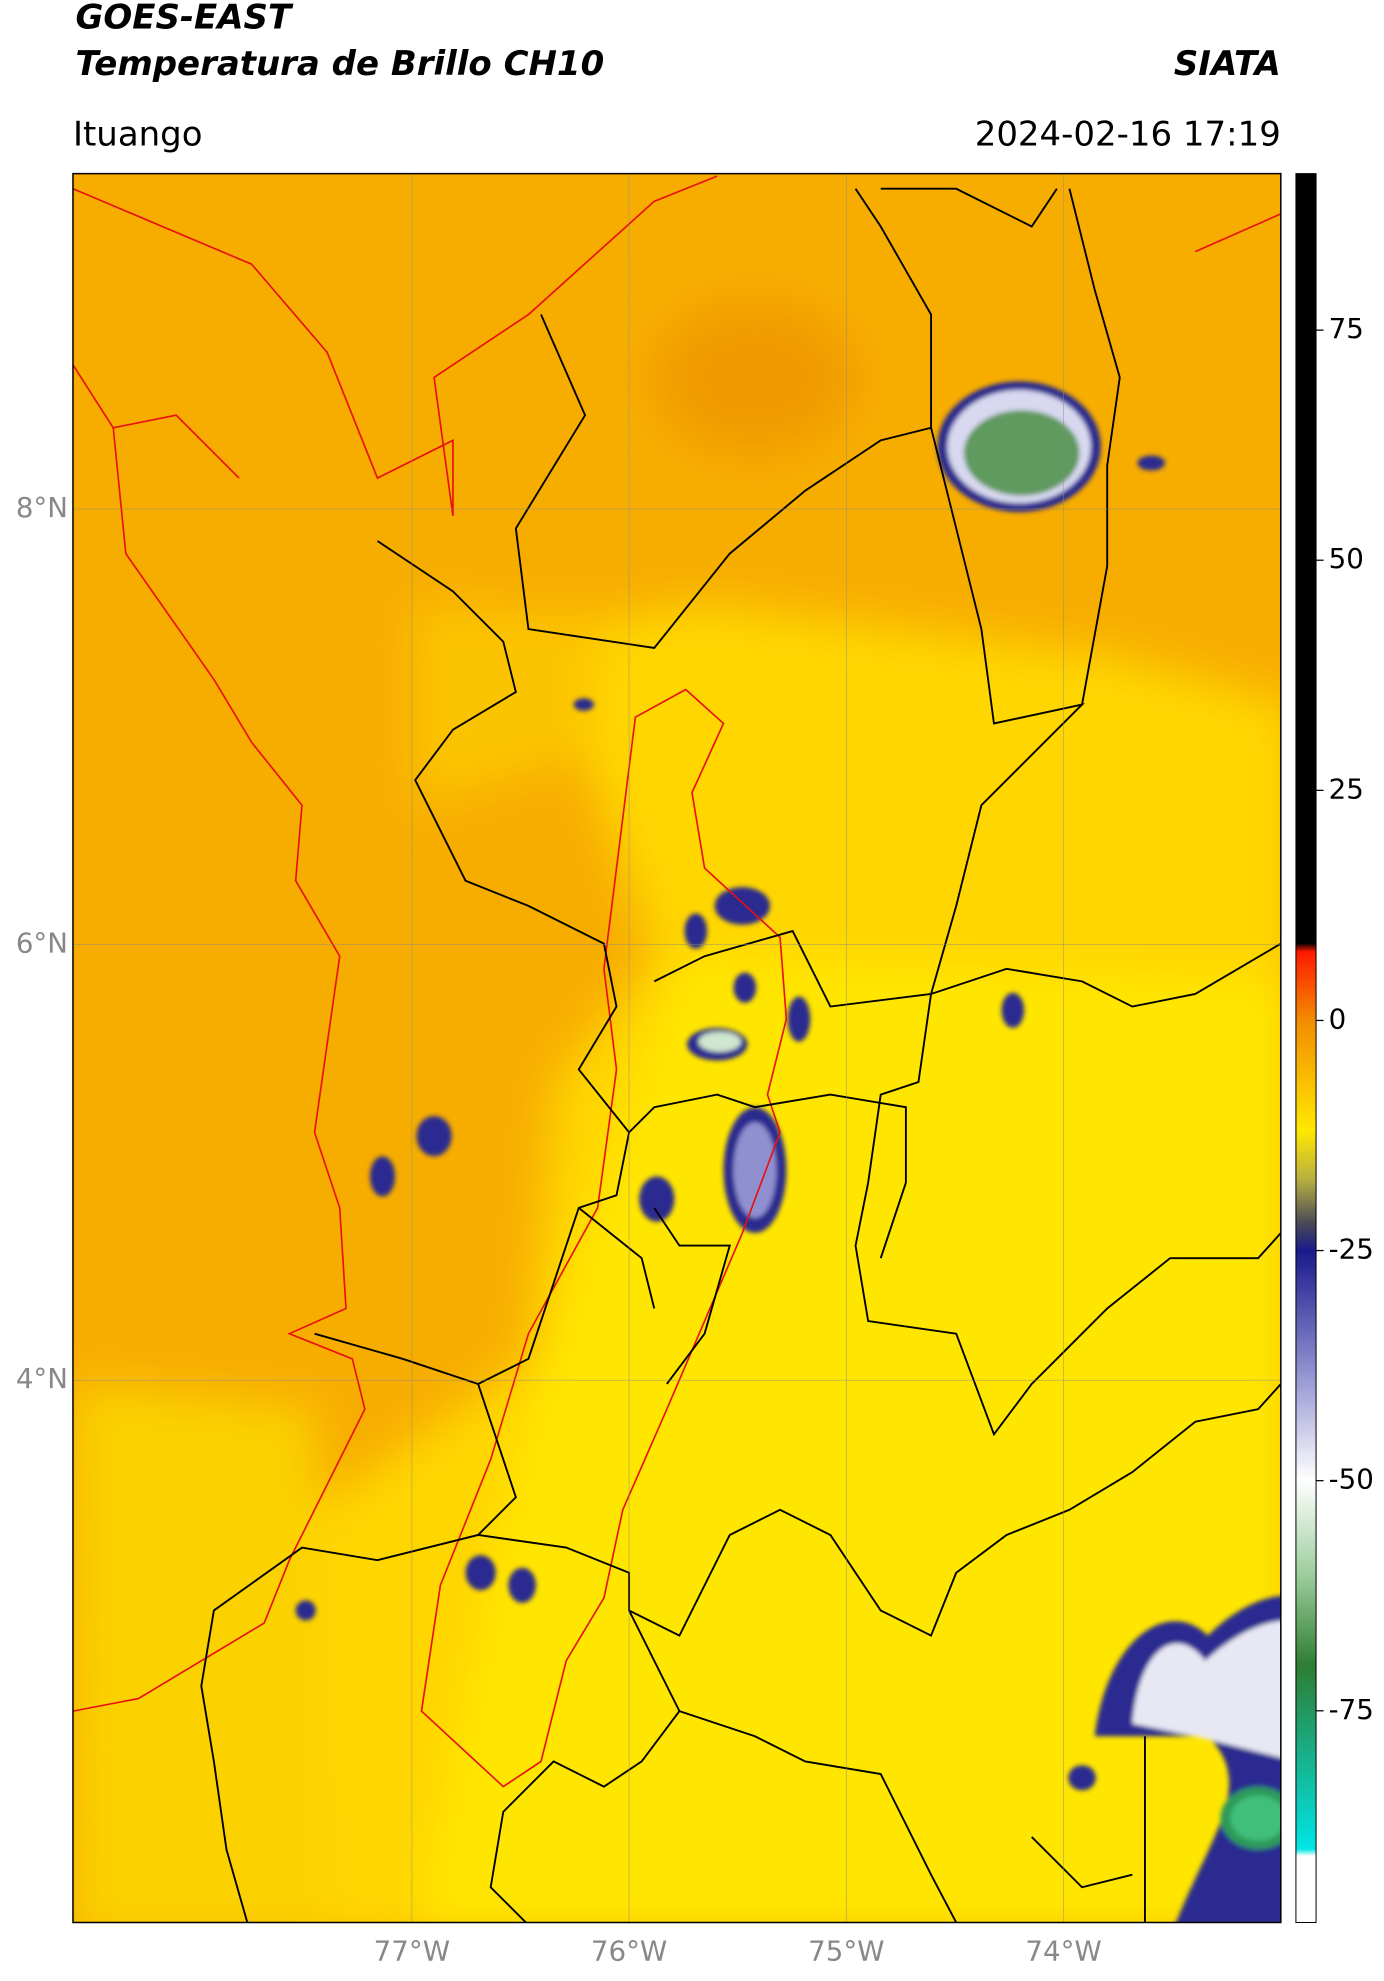 Image resolution: width=1384 pixels, height=1981 pixels. What do you see at coordinates (1128, 134) in the screenshot?
I see `datetime: 2024-02-16 17:19` at bounding box center [1128, 134].